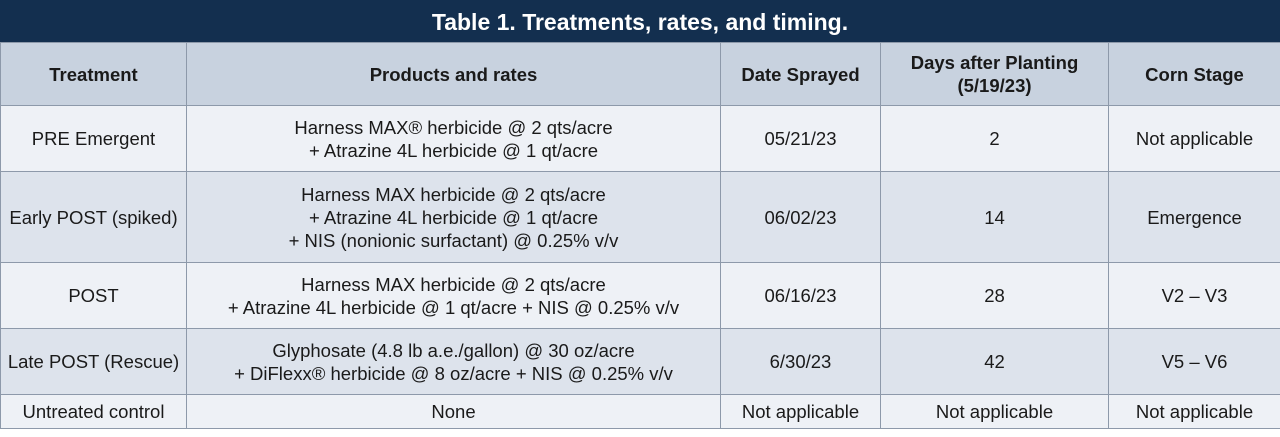 The image size is (1280, 437). I want to click on table-cell: 6/30/23, so click(800, 361).